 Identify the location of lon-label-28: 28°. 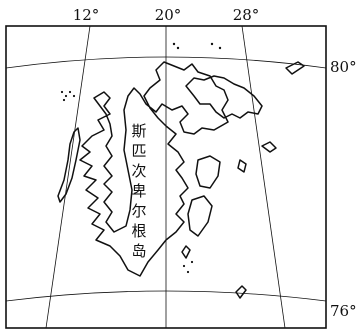
(246, 15).